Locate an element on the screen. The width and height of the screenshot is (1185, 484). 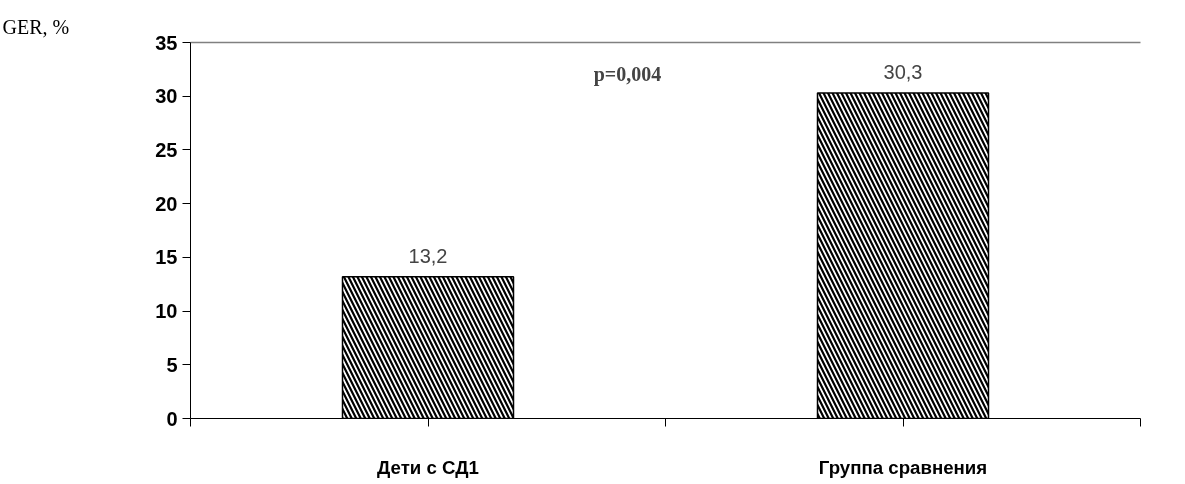
x-tick-label: Группа сравнения is located at coordinates (903, 467).